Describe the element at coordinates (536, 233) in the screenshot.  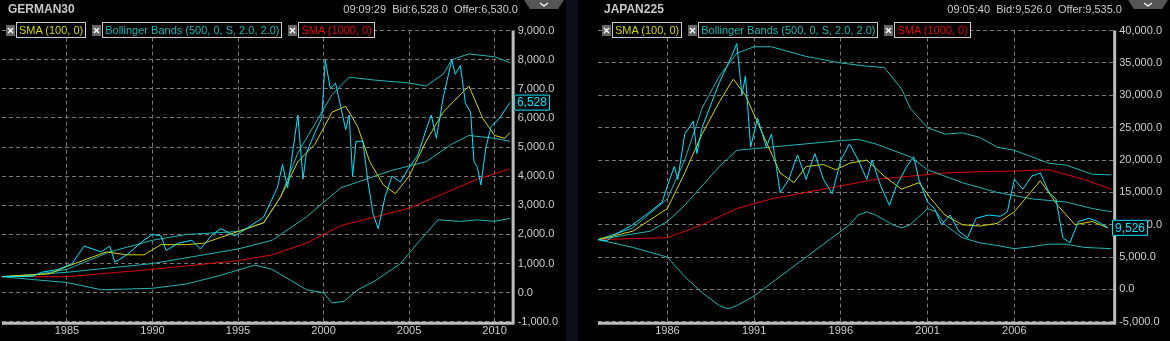
I see `y-tick-label: 2,000.0` at that location.